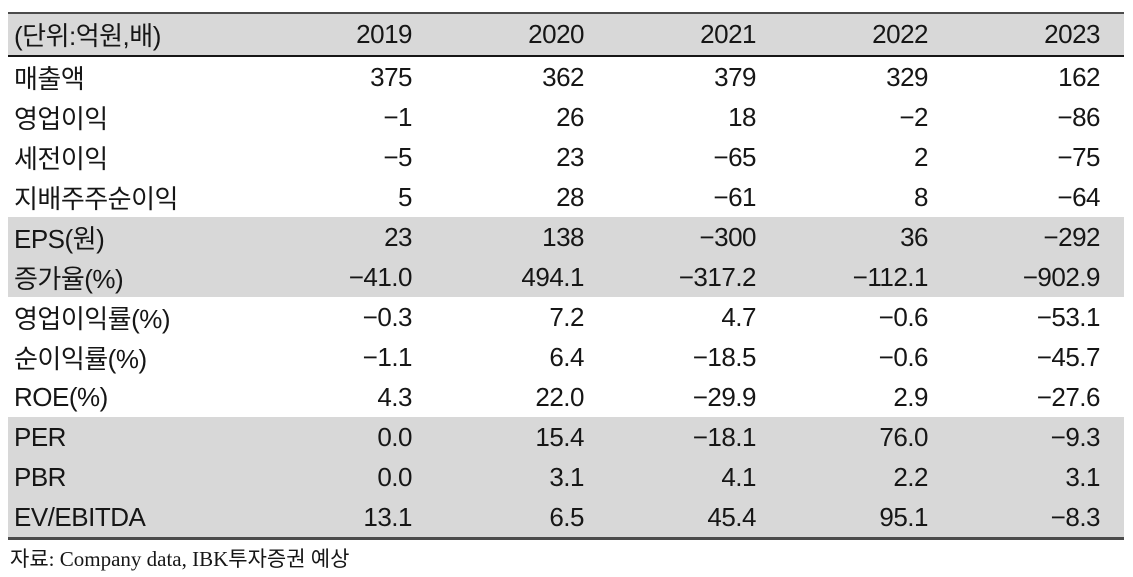 The height and width of the screenshot is (577, 1133). I want to click on table-cell: −2, so click(913, 116).